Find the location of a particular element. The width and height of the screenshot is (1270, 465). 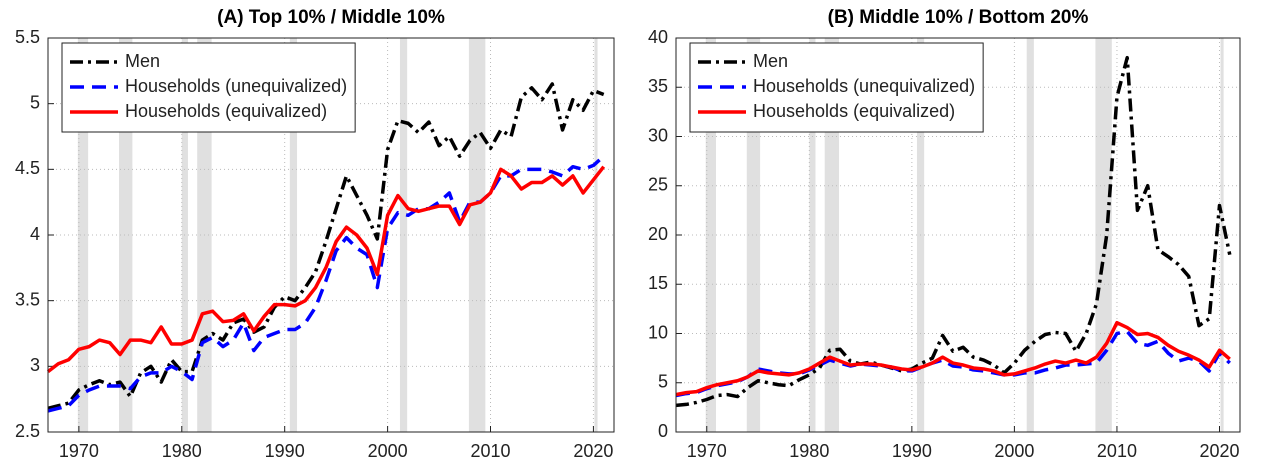

chart-title: (B) Middle 10% / Bottom 20% is located at coordinates (958, 17).